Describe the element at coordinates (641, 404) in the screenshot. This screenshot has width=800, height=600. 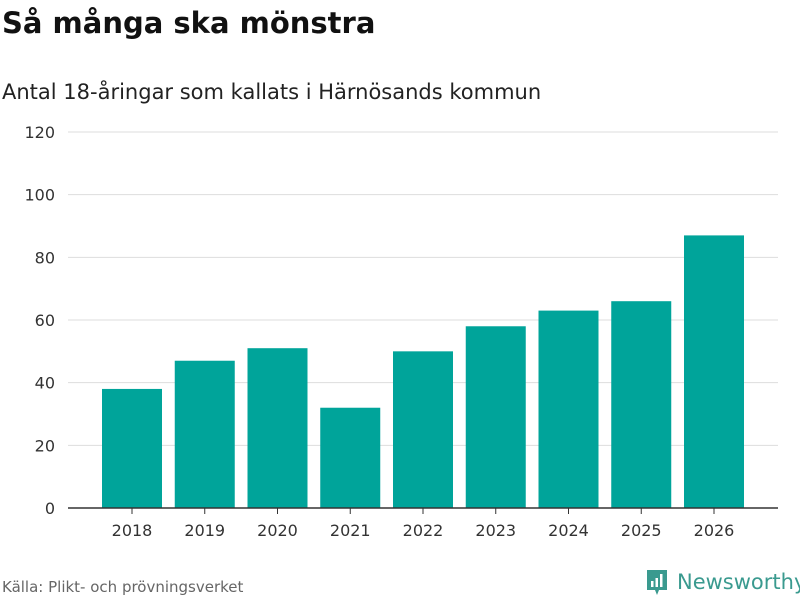
I see `bar-2025` at that location.